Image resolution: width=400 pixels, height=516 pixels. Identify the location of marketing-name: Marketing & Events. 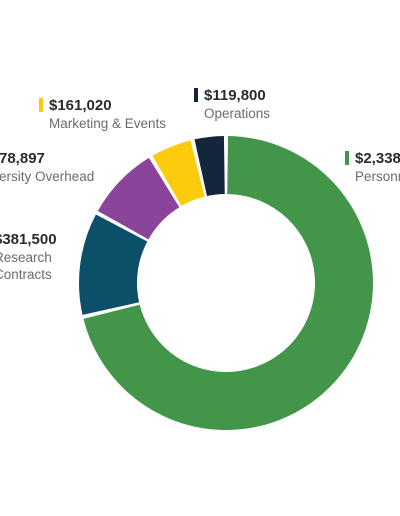
(108, 123).